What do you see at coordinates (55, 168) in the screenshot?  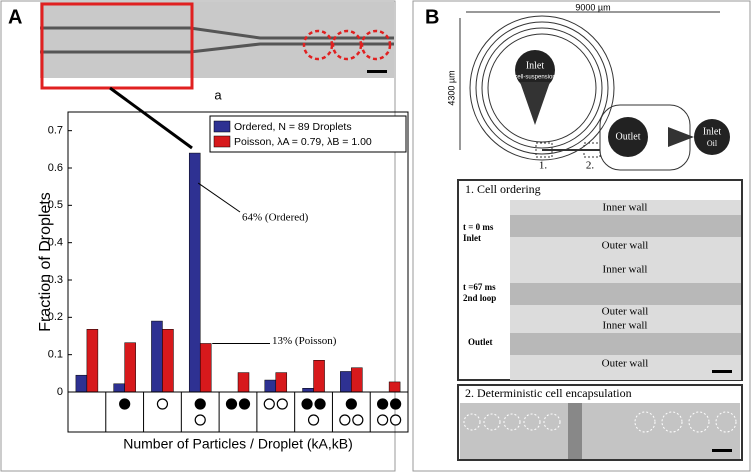 I see `y-tick-label: 0.6` at bounding box center [55, 168].